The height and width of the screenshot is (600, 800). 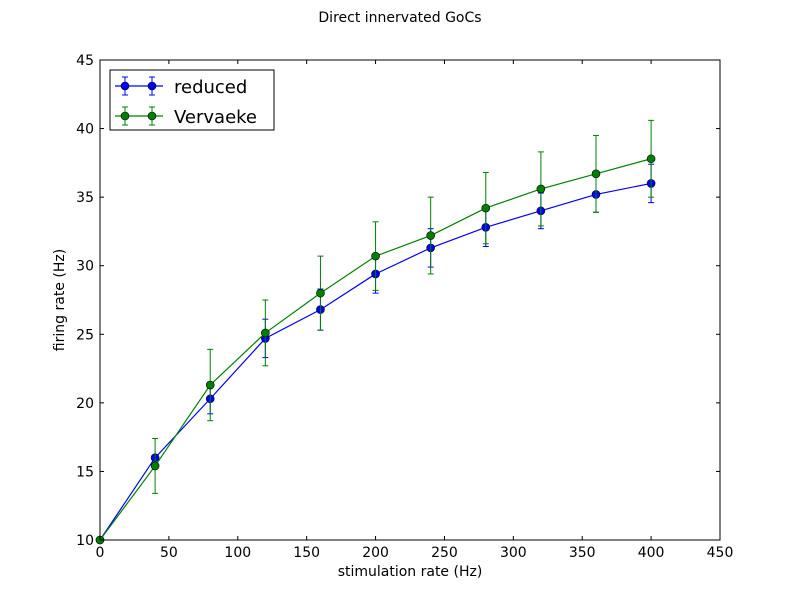 I want to click on x-tick-label: 150, so click(x=306, y=553).